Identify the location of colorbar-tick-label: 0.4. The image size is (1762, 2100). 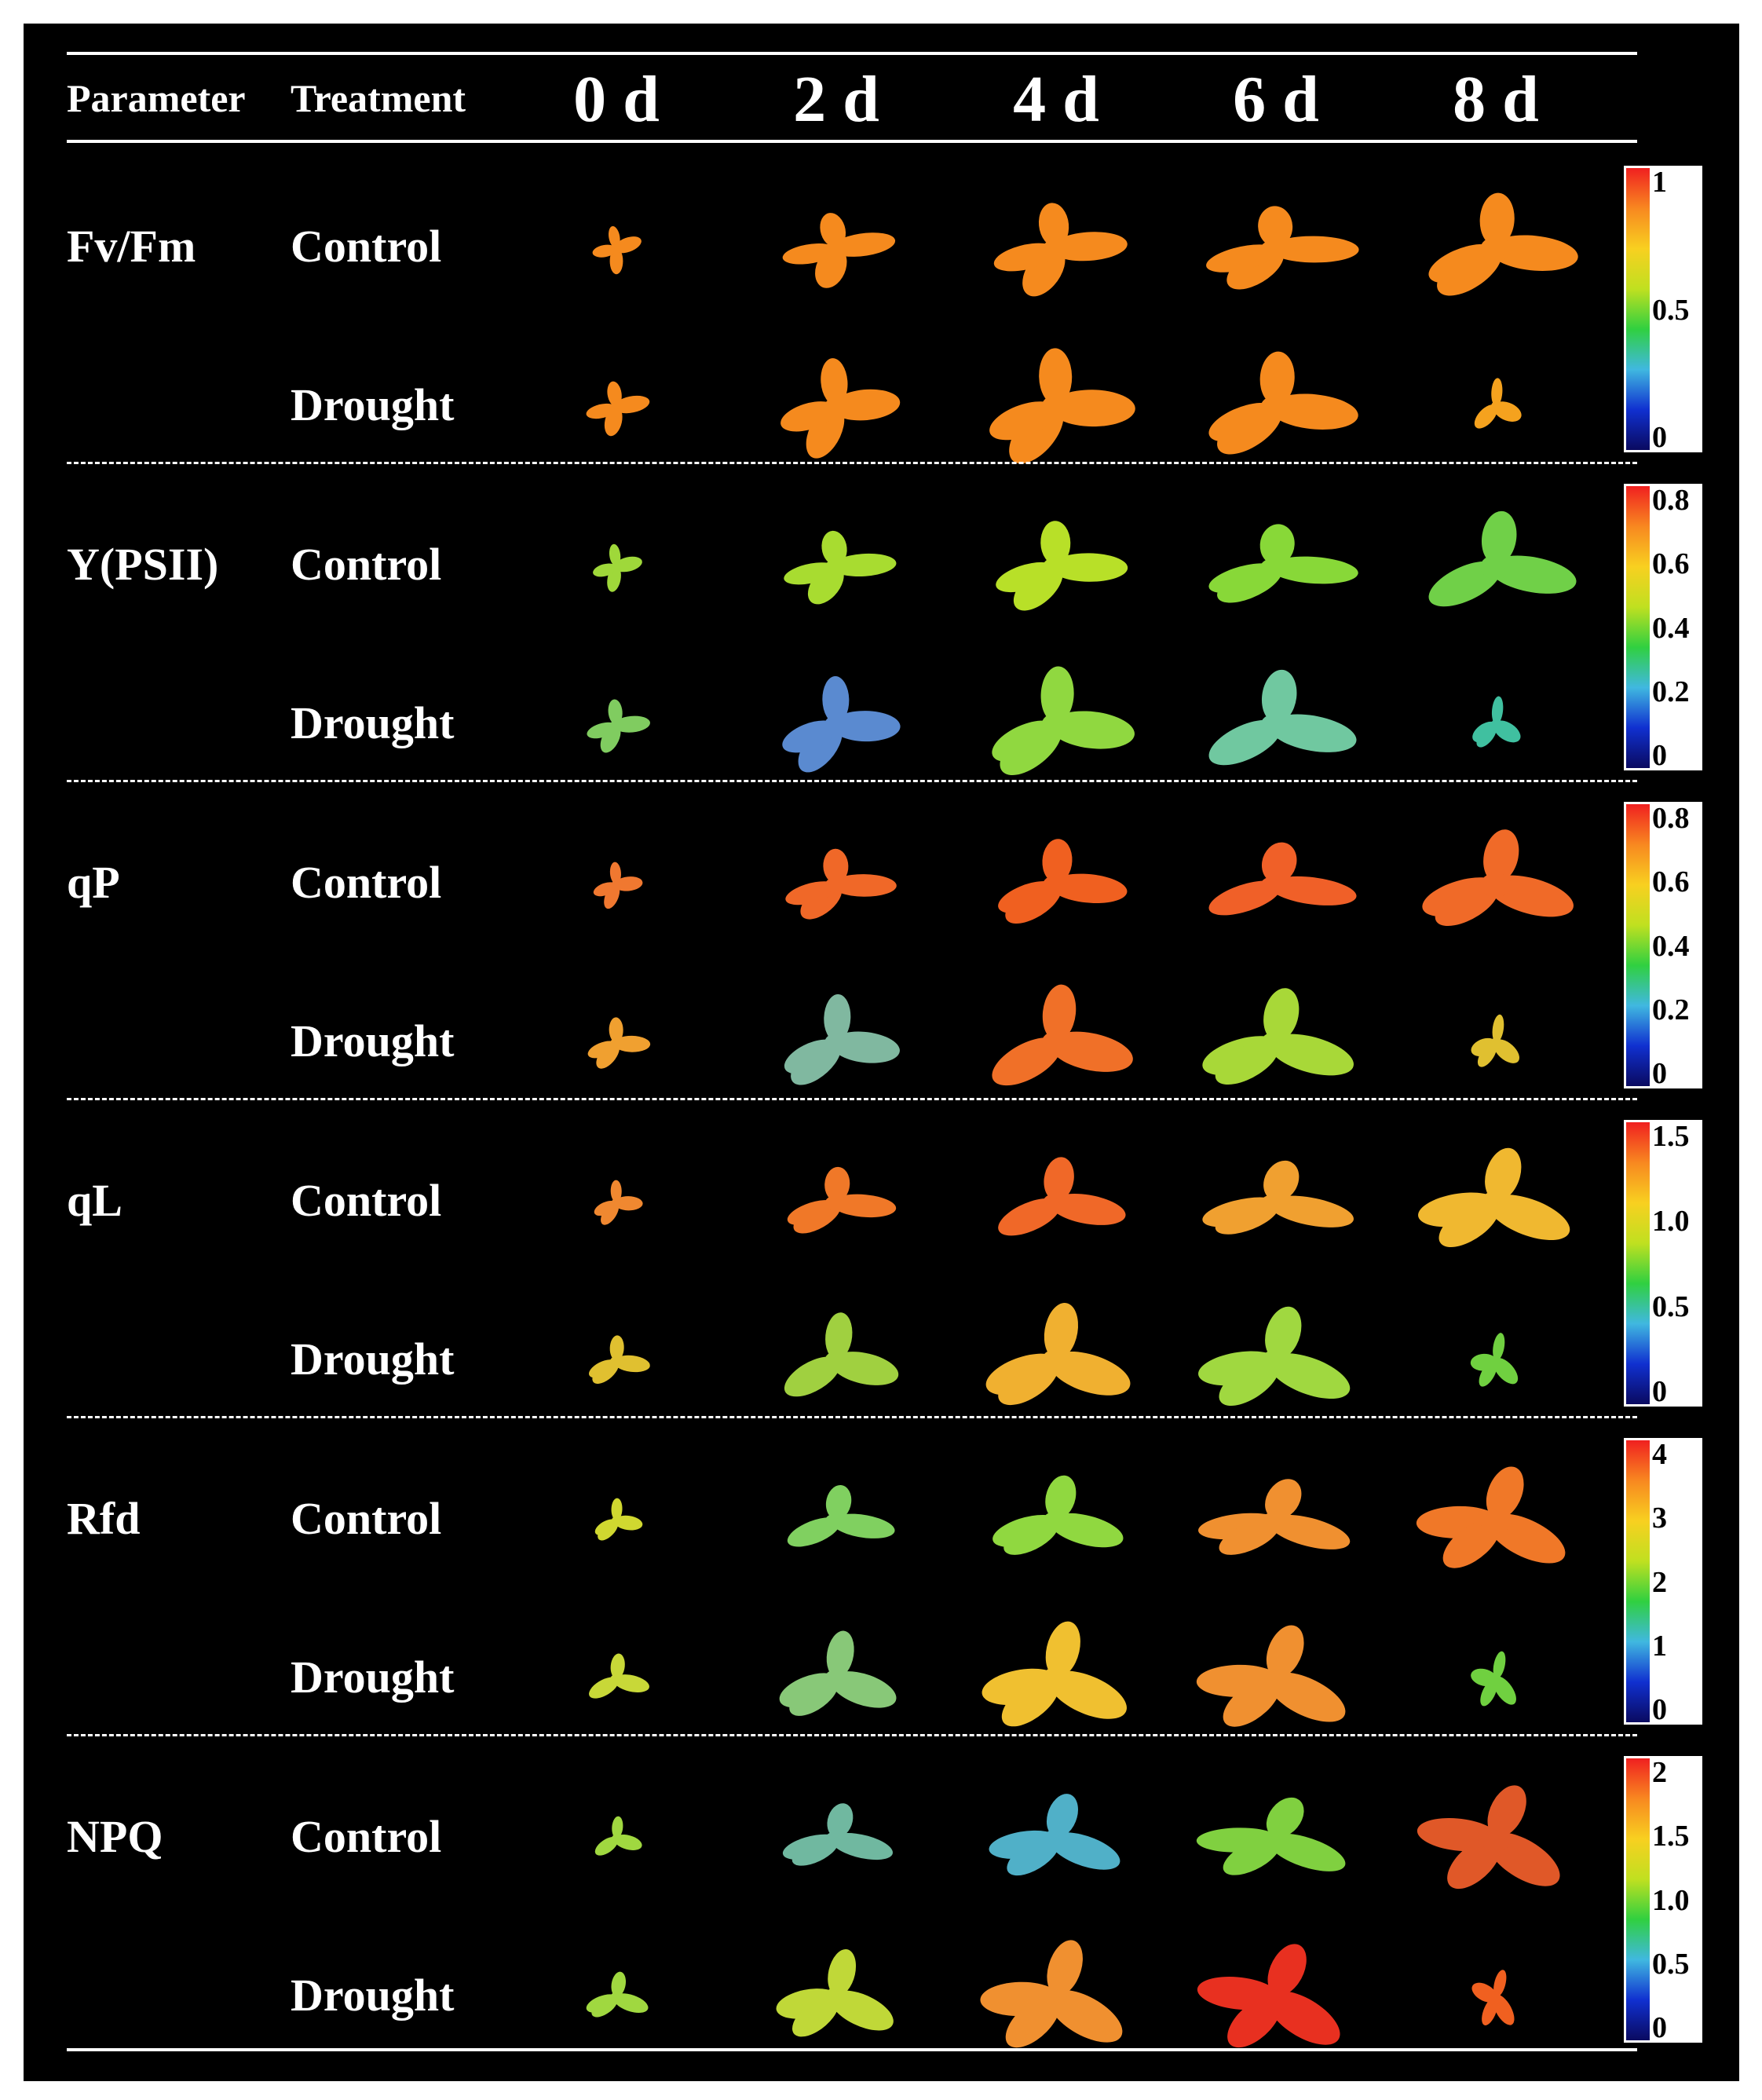
(1671, 628).